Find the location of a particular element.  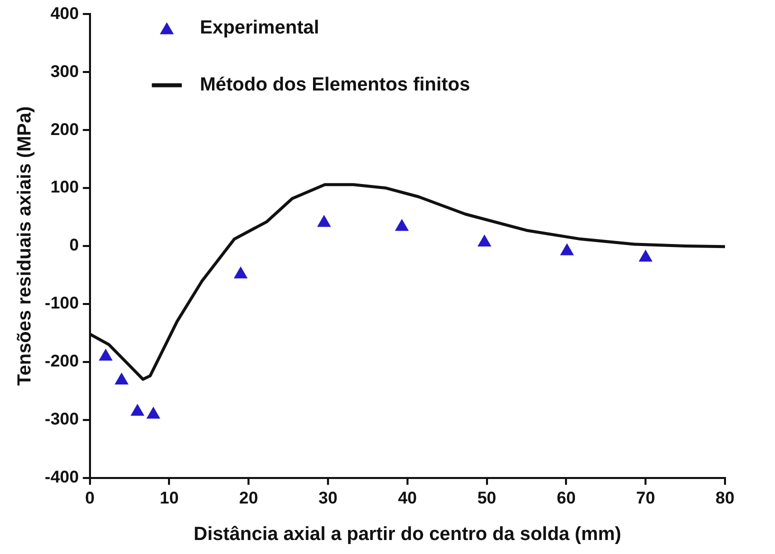

x-tick-label: 70 is located at coordinates (646, 498).